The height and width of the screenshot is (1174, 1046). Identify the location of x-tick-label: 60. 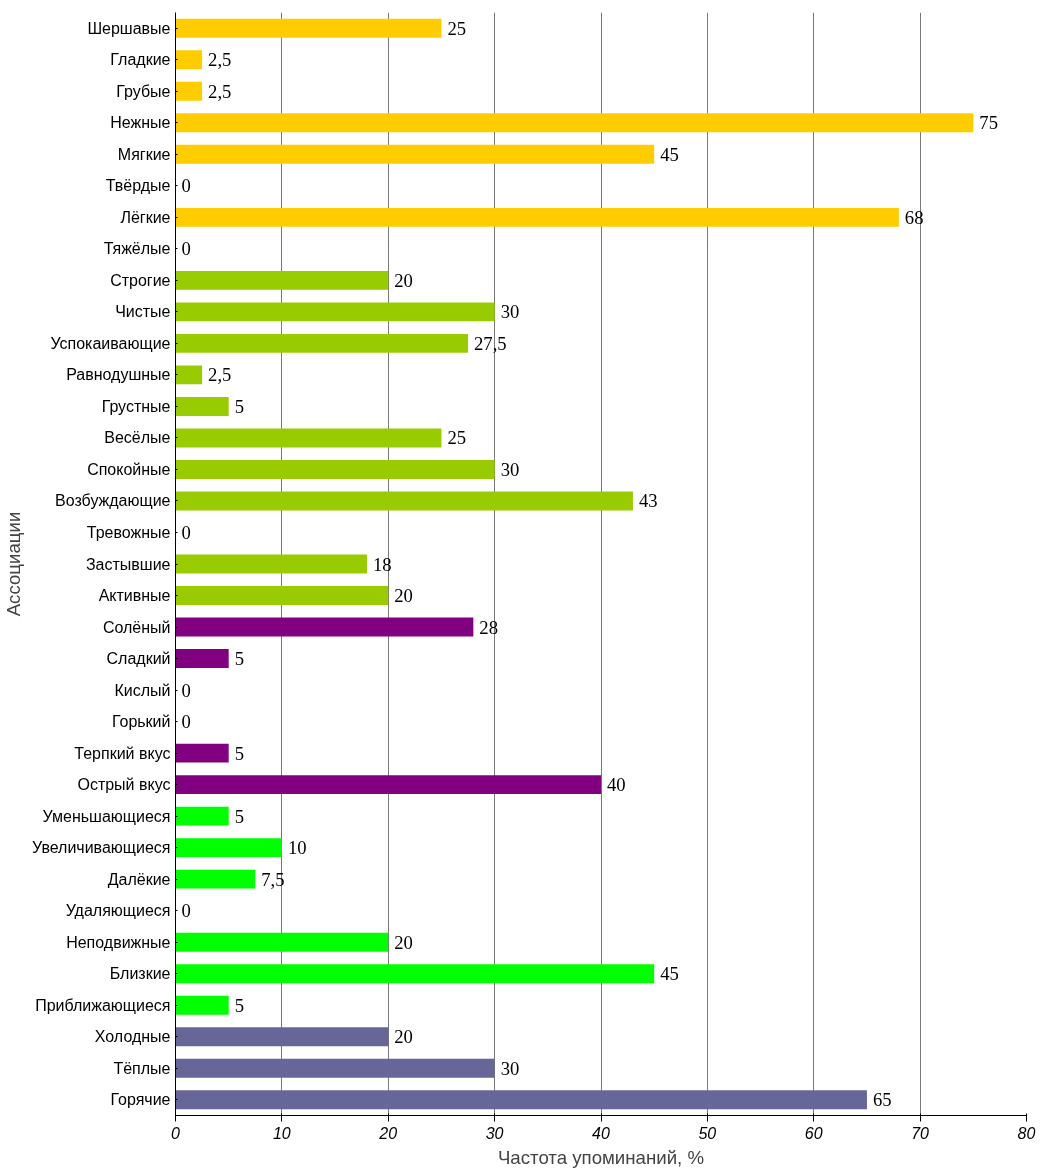
(813, 1133).